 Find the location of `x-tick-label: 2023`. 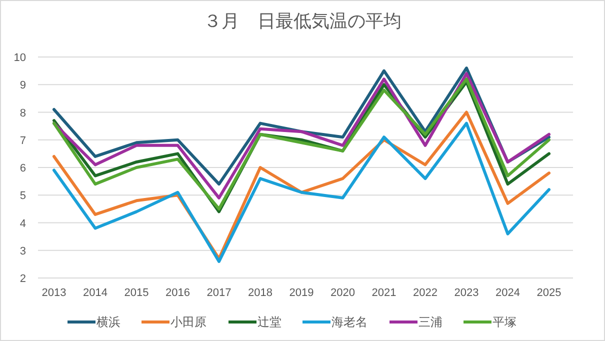

x-tick-label: 2023 is located at coordinates (466, 293).